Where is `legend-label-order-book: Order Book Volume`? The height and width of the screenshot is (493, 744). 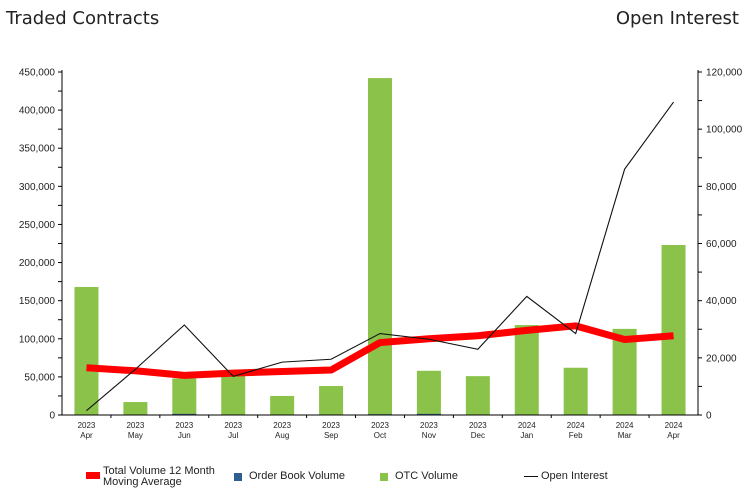
legend-label-order-book: Order Book Volume is located at coordinates (297, 476).